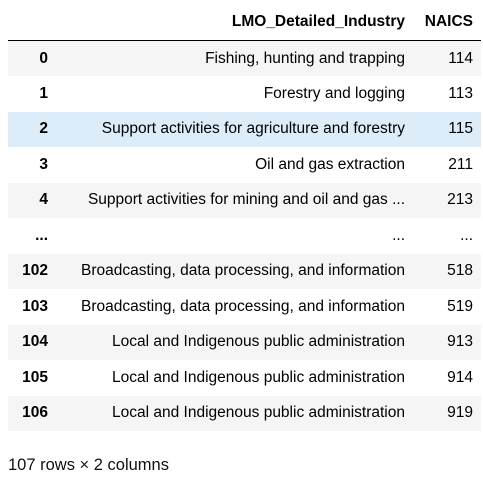 The height and width of the screenshot is (486, 483). I want to click on naics-cell: 914, so click(460, 377).